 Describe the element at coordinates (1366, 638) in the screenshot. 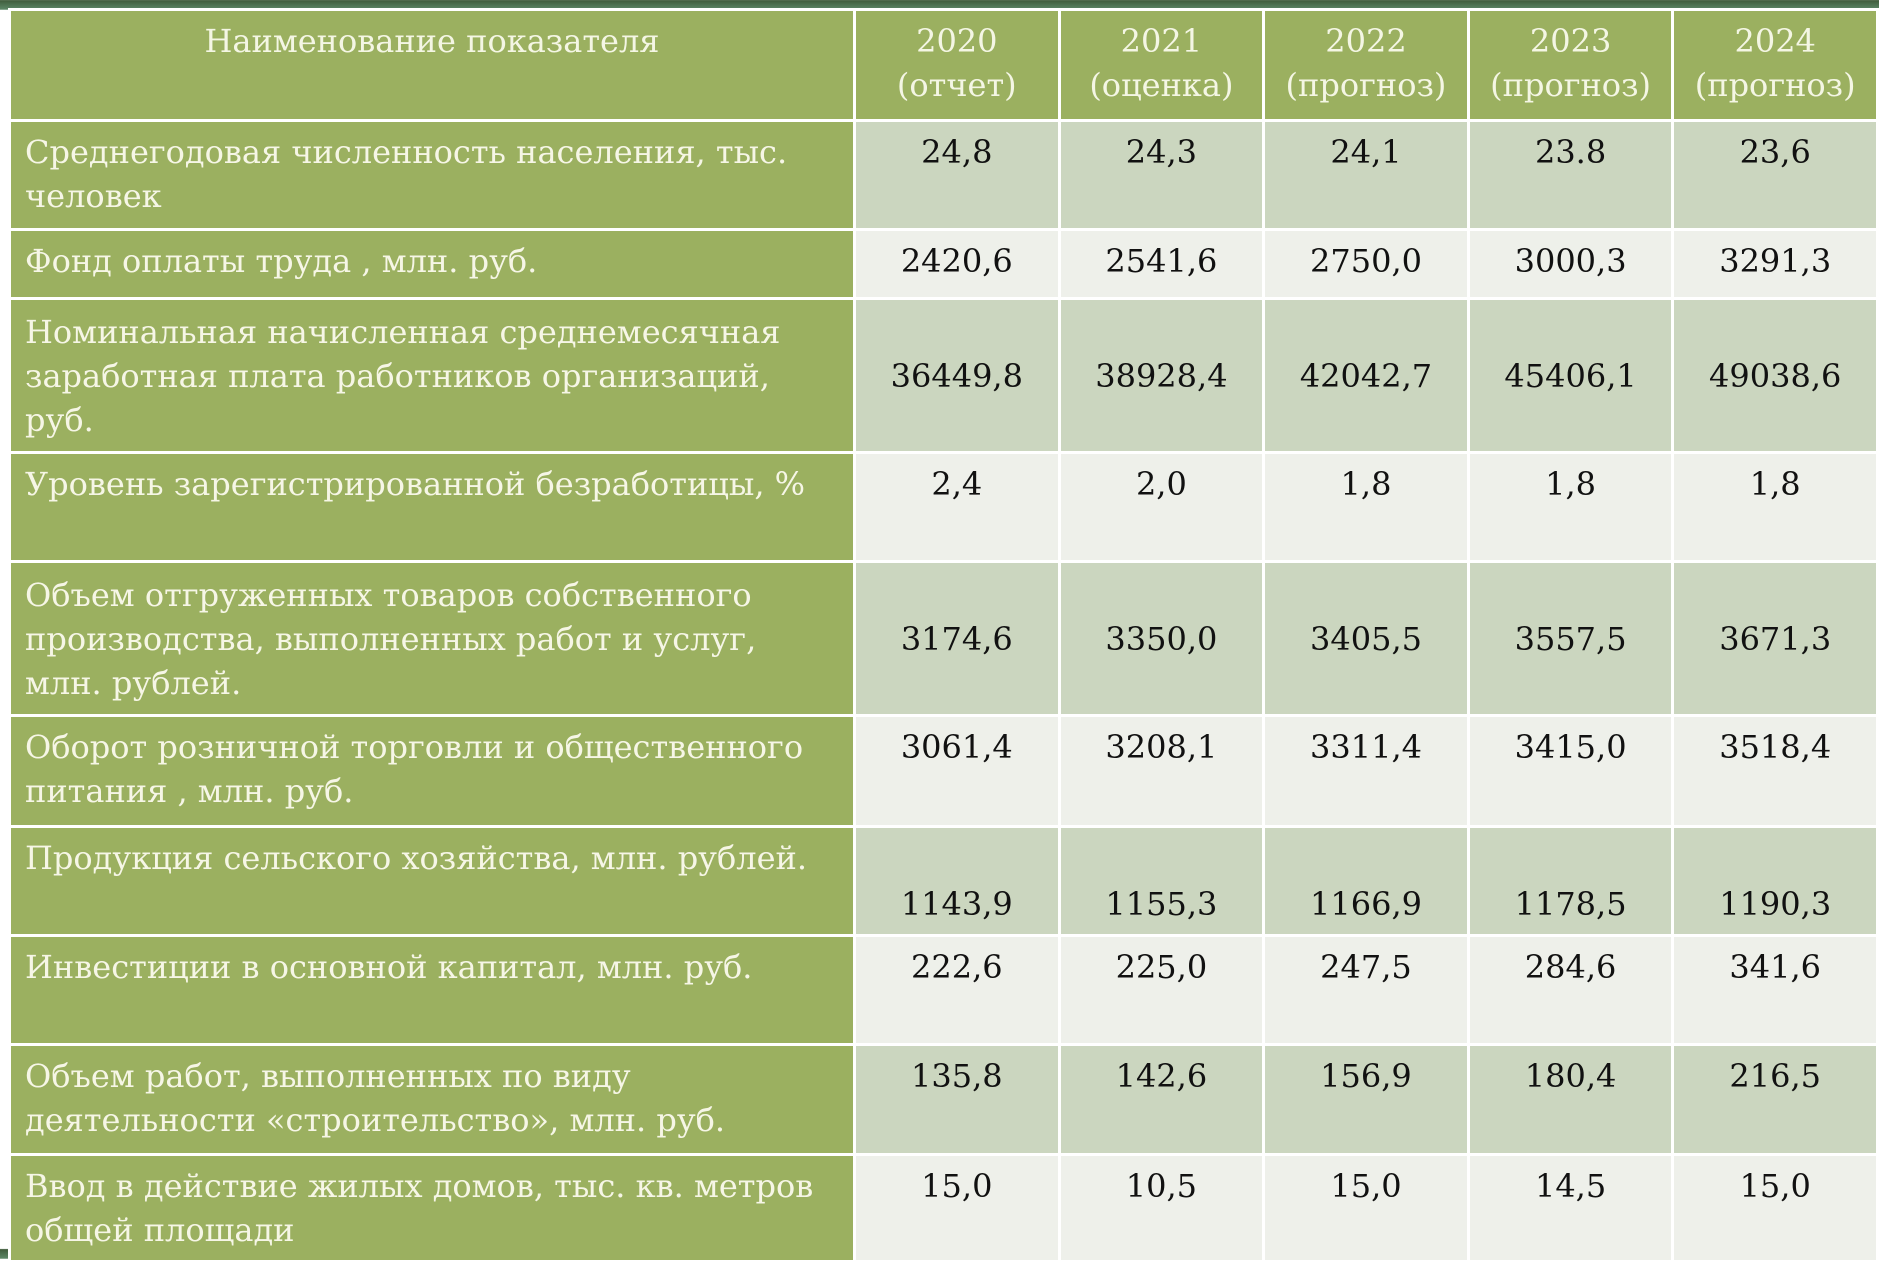

I see `value-cell: 3405,5` at that location.